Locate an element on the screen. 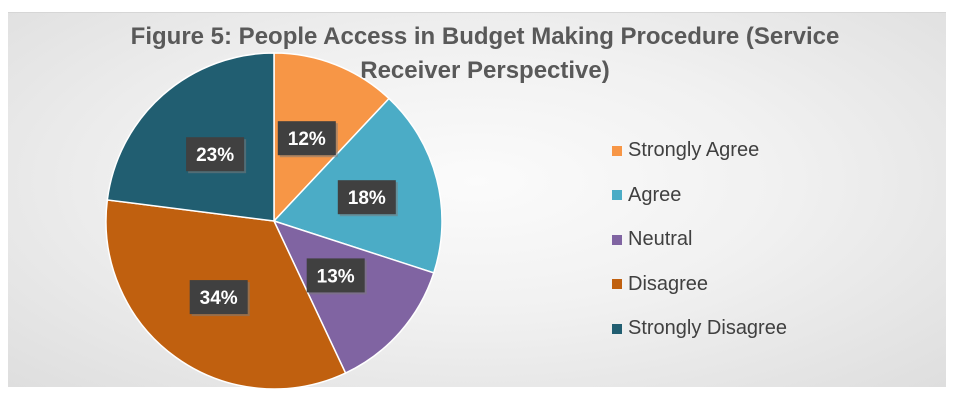 Image resolution: width=957 pixels, height=394 pixels. data-label: 13% is located at coordinates (336, 276).